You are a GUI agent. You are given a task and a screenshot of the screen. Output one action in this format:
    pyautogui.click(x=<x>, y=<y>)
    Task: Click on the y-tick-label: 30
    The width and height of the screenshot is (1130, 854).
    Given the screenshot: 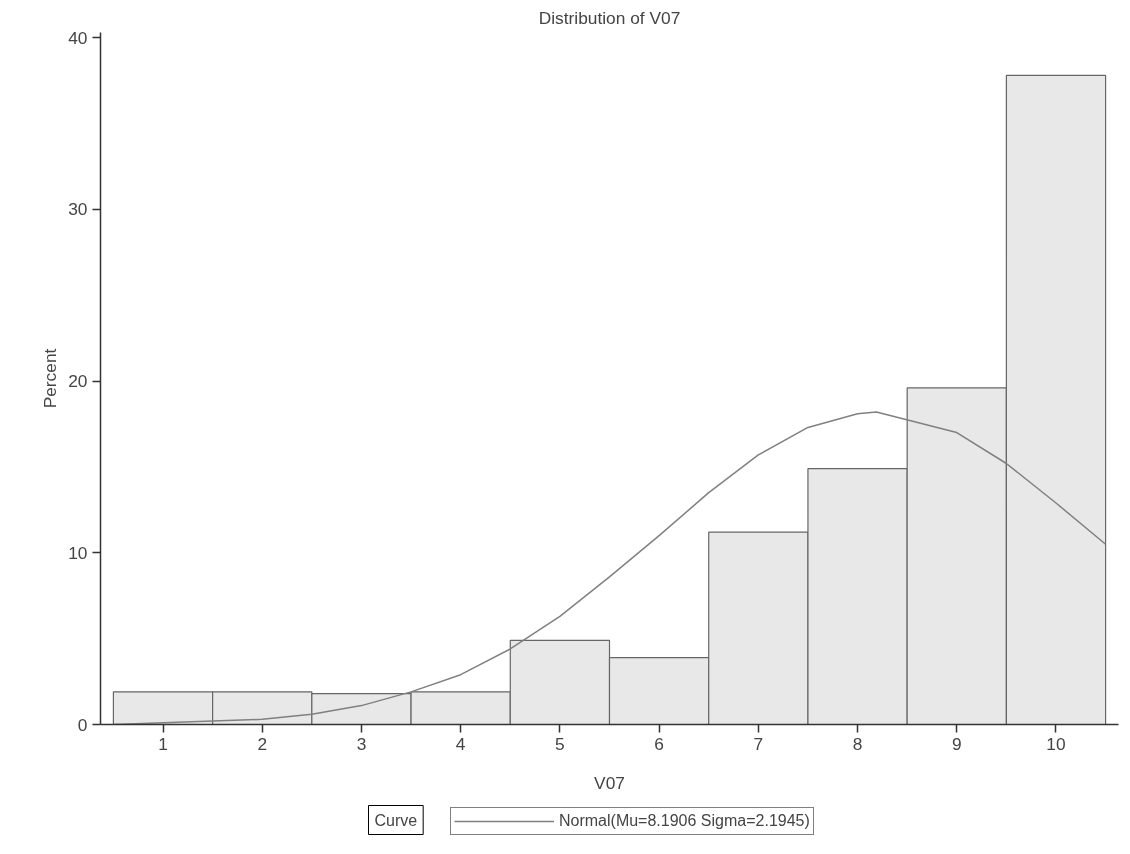 What is the action you would take?
    pyautogui.click(x=78, y=209)
    